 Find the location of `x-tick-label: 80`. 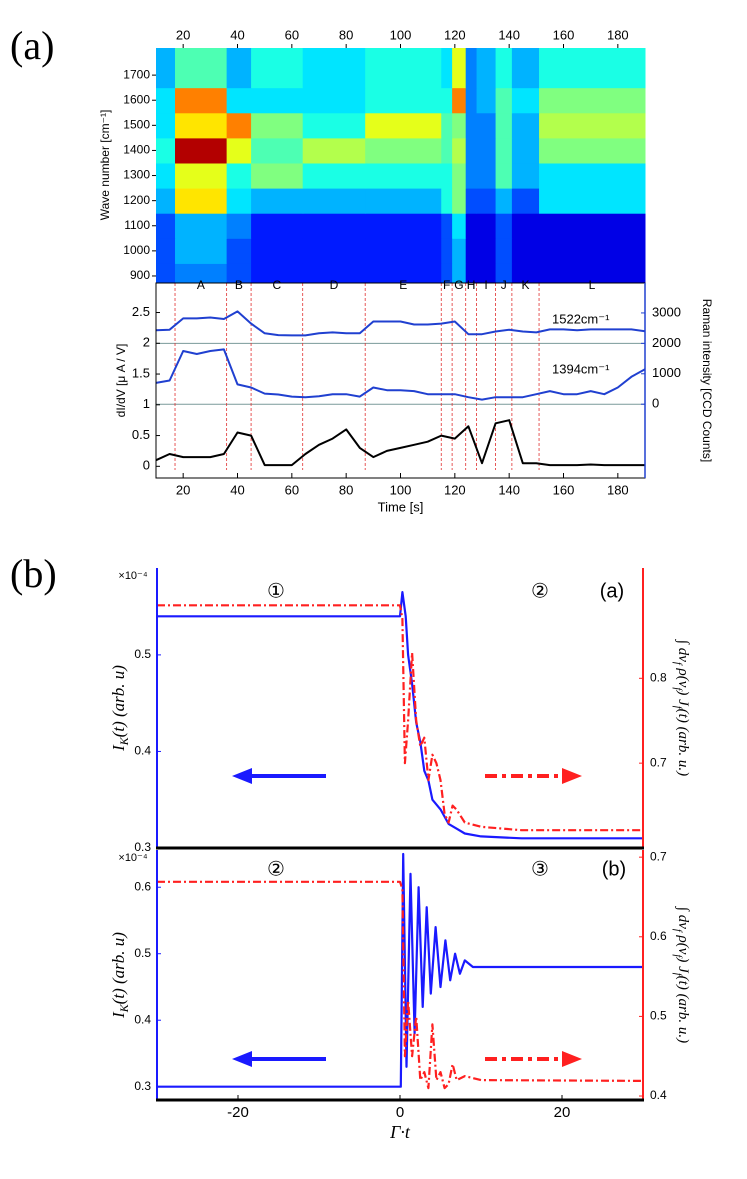

x-tick-label: 80 is located at coordinates (346, 34).